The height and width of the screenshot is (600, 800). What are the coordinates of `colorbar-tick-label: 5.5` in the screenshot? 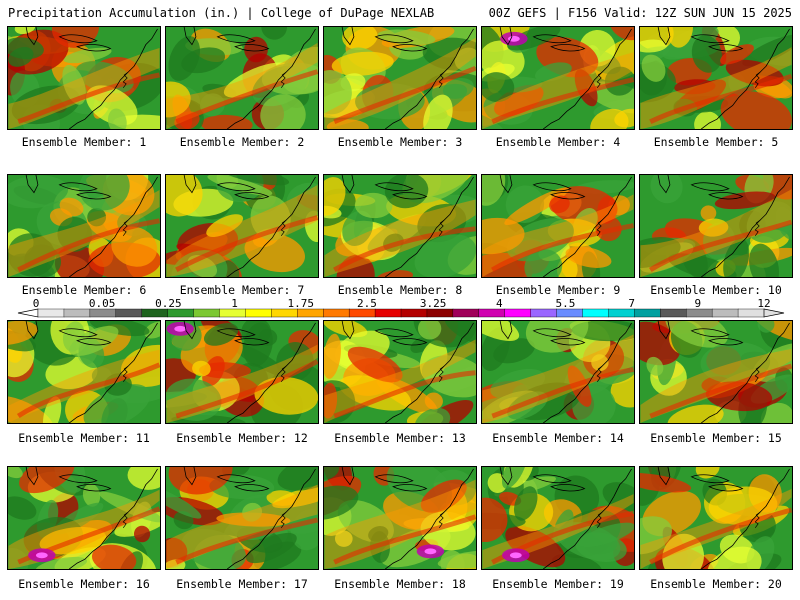 It's located at (565, 303).